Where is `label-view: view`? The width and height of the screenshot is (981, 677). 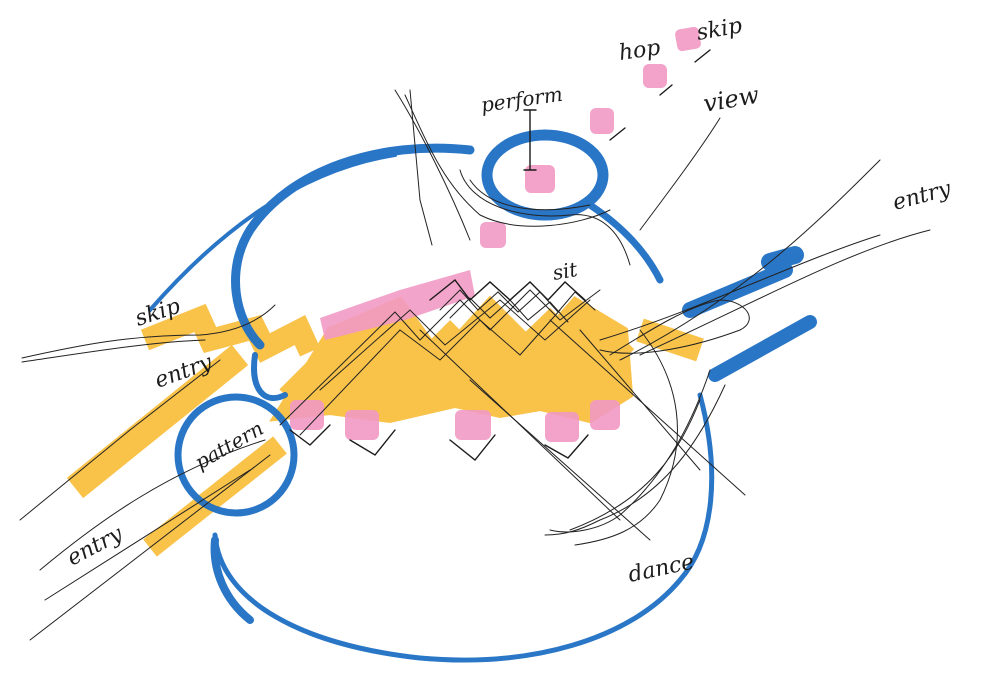 label-view: view is located at coordinates (731, 99).